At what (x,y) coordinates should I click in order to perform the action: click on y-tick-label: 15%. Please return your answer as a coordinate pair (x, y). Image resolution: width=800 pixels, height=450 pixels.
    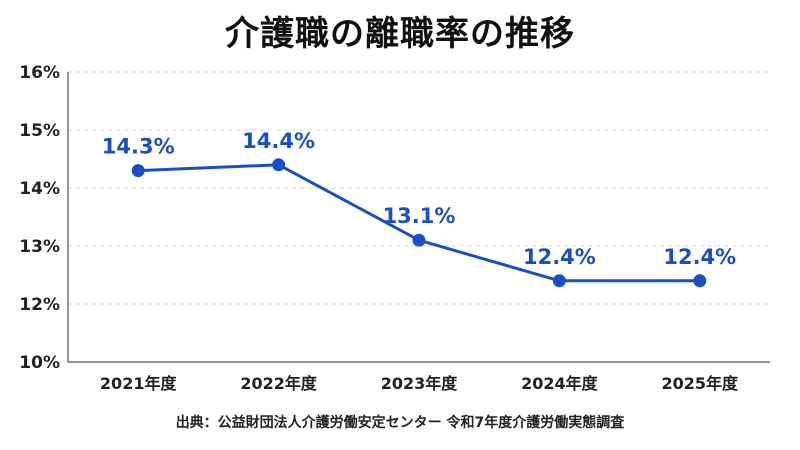
    Looking at the image, I should click on (39, 131).